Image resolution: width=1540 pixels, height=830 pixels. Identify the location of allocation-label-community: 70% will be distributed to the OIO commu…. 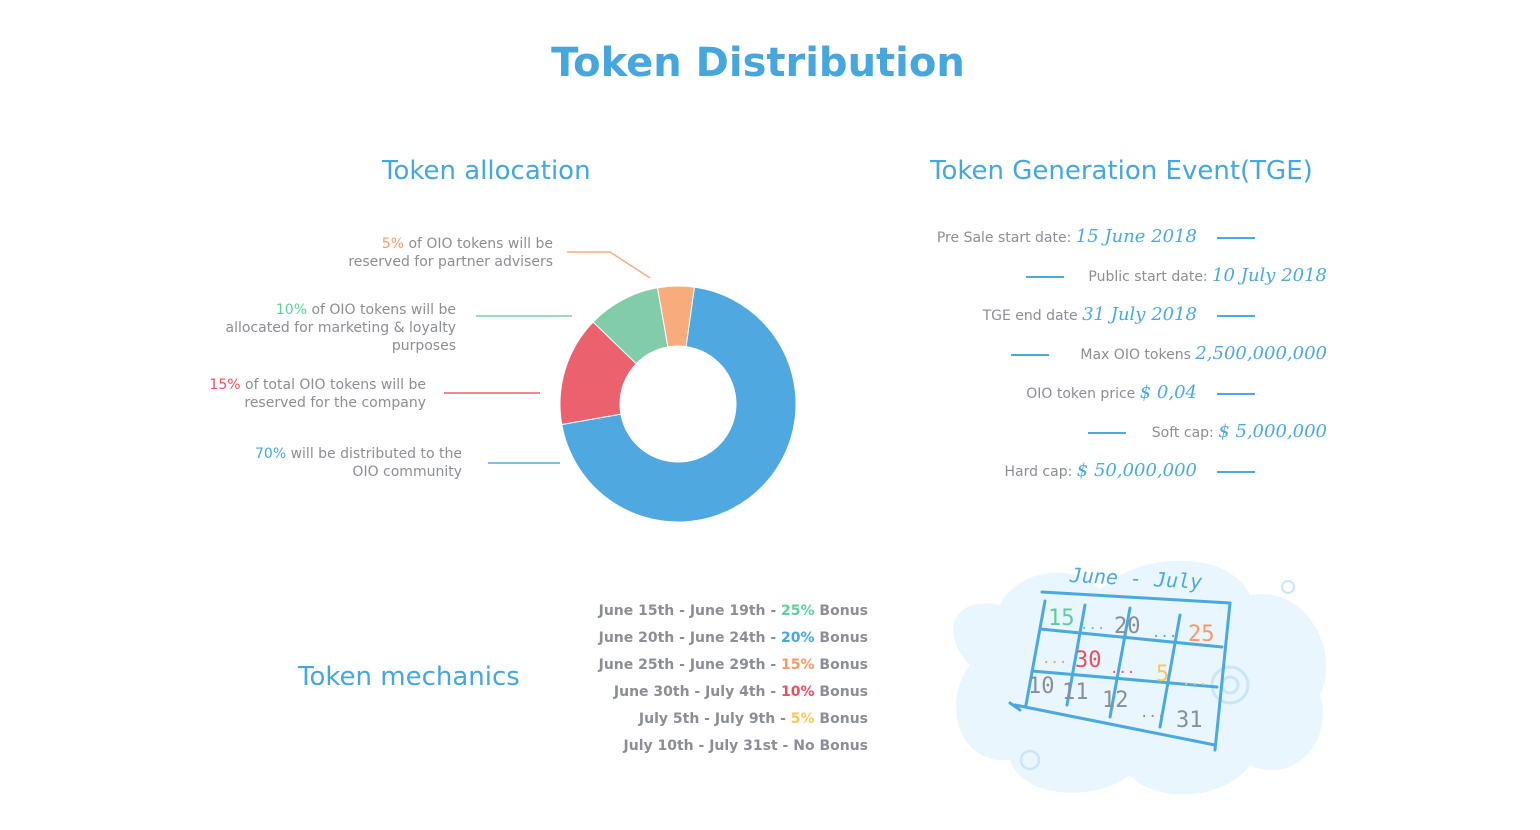
(358, 463).